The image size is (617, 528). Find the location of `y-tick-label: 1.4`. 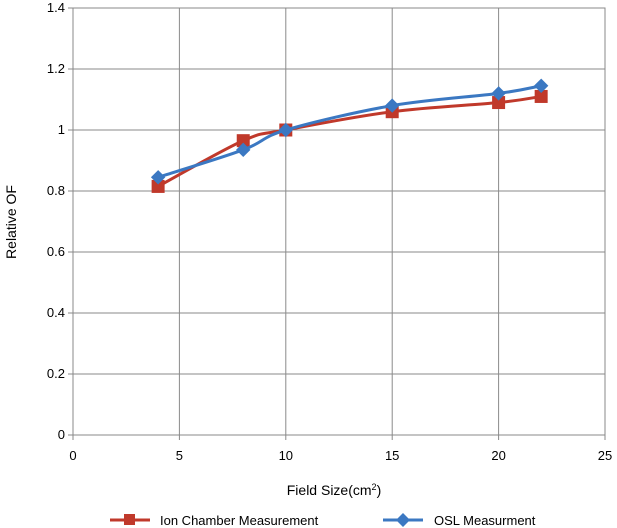

y-tick-label: 1.4 is located at coordinates (56, 7).